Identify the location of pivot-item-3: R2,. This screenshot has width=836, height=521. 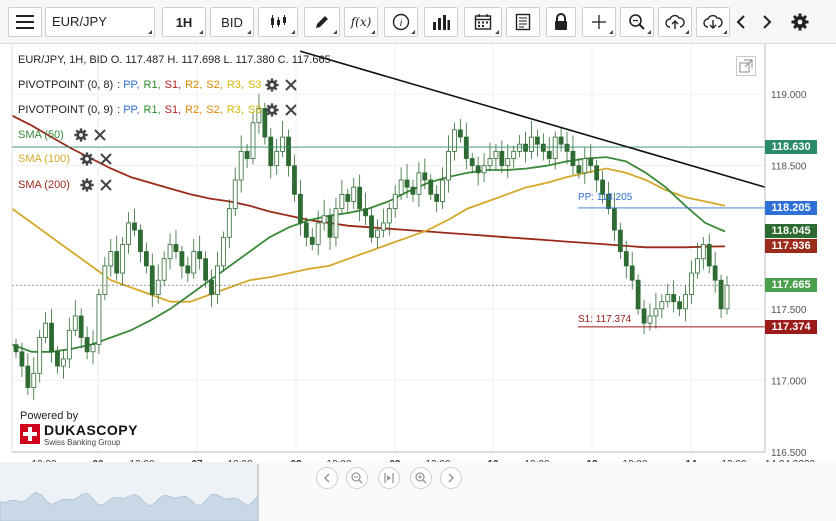
(194, 110).